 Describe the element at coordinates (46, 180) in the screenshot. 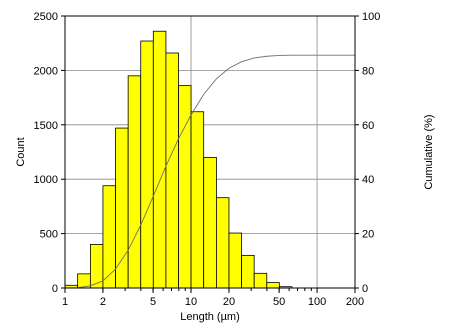

I see `y-tick-label: 1000` at that location.